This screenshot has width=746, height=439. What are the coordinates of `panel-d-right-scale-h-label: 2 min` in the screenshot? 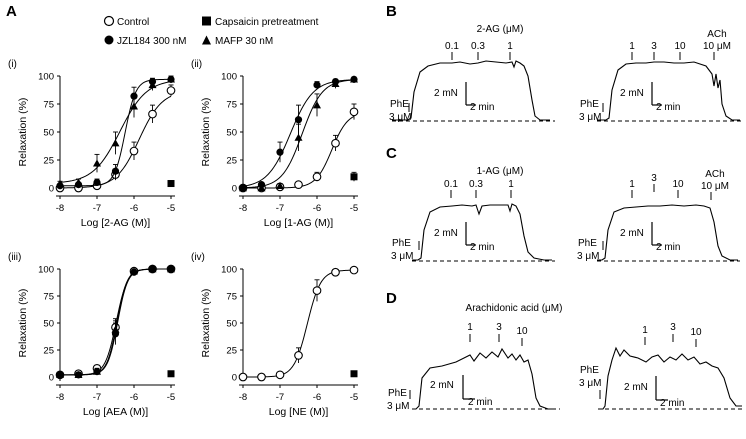 It's located at (672, 403).